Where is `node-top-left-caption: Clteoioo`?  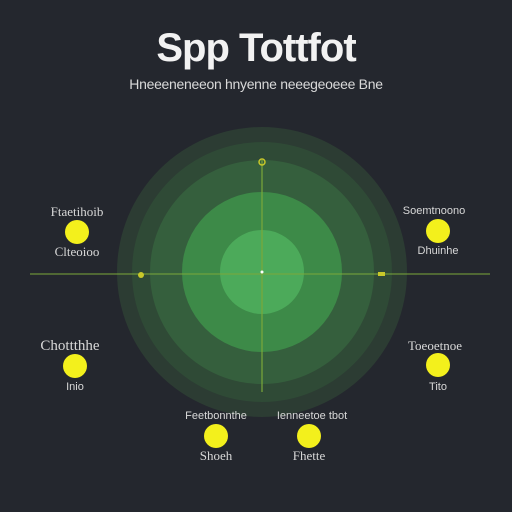
node-top-left-caption: Clteoioo is located at coordinates (77, 251).